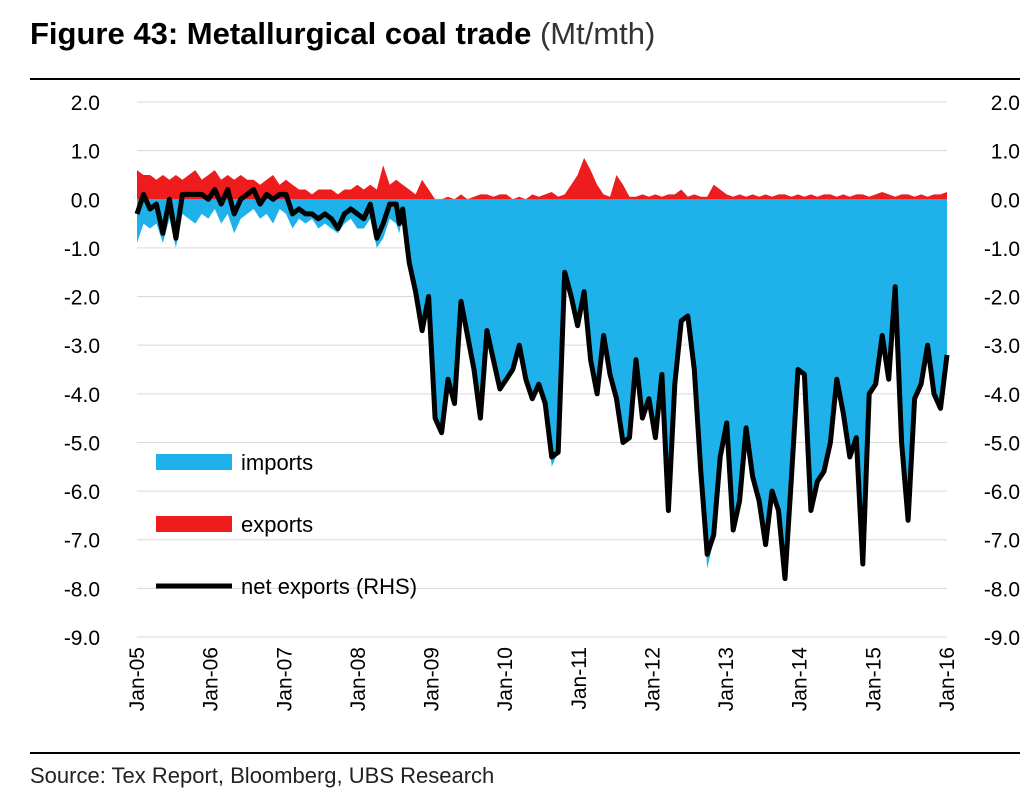  Describe the element at coordinates (82, 443) in the screenshot. I see `y-tick-label: -5.0` at that location.